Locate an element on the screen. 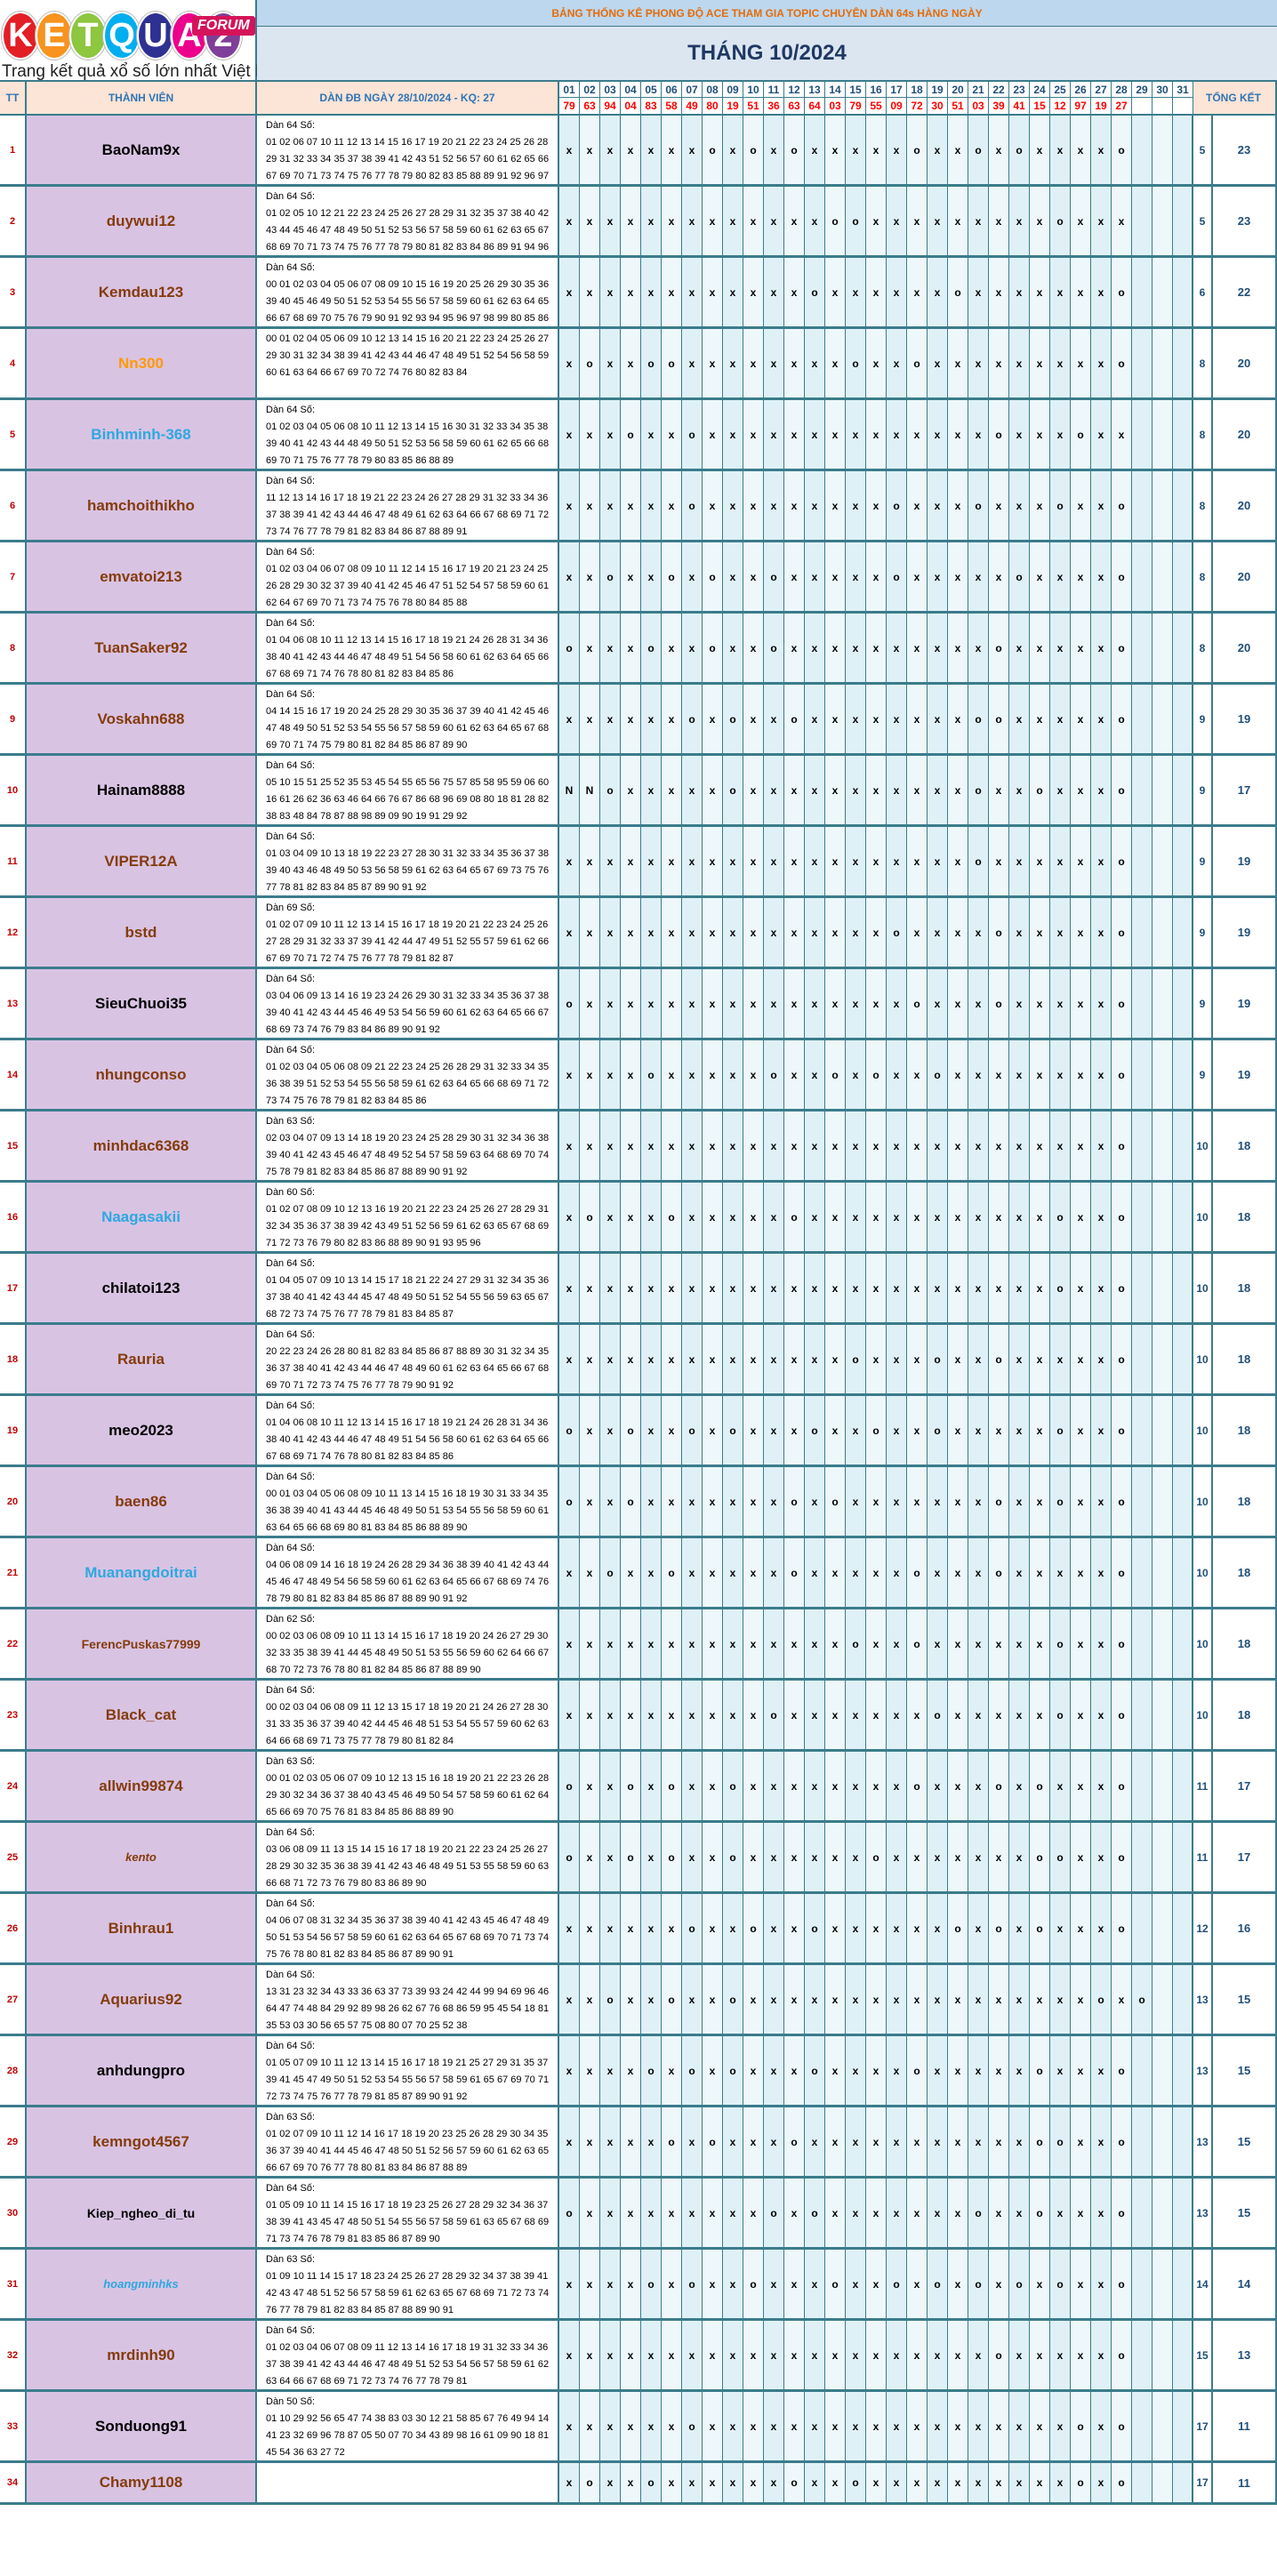 The width and height of the screenshot is (1277, 2576). o-count: 10 is located at coordinates (1202, 1716).